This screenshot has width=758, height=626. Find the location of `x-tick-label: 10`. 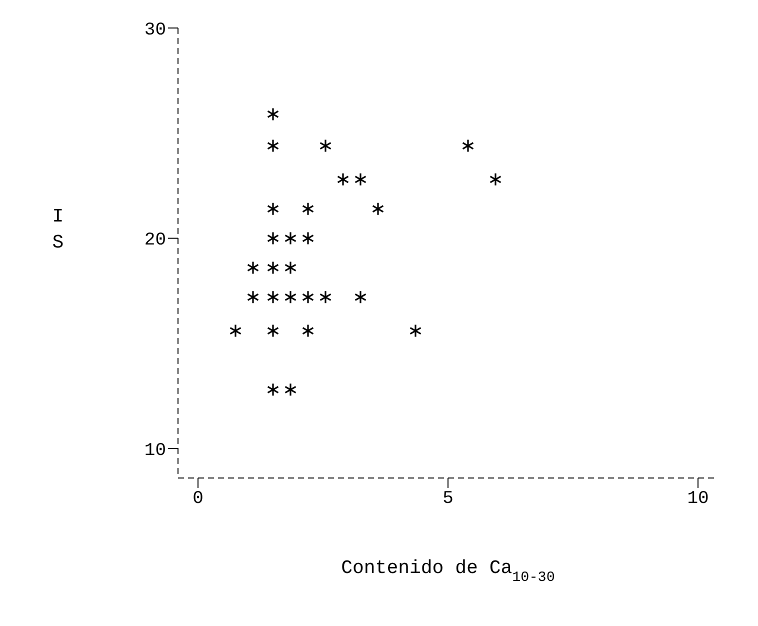

x-tick-label: 10 is located at coordinates (698, 498).